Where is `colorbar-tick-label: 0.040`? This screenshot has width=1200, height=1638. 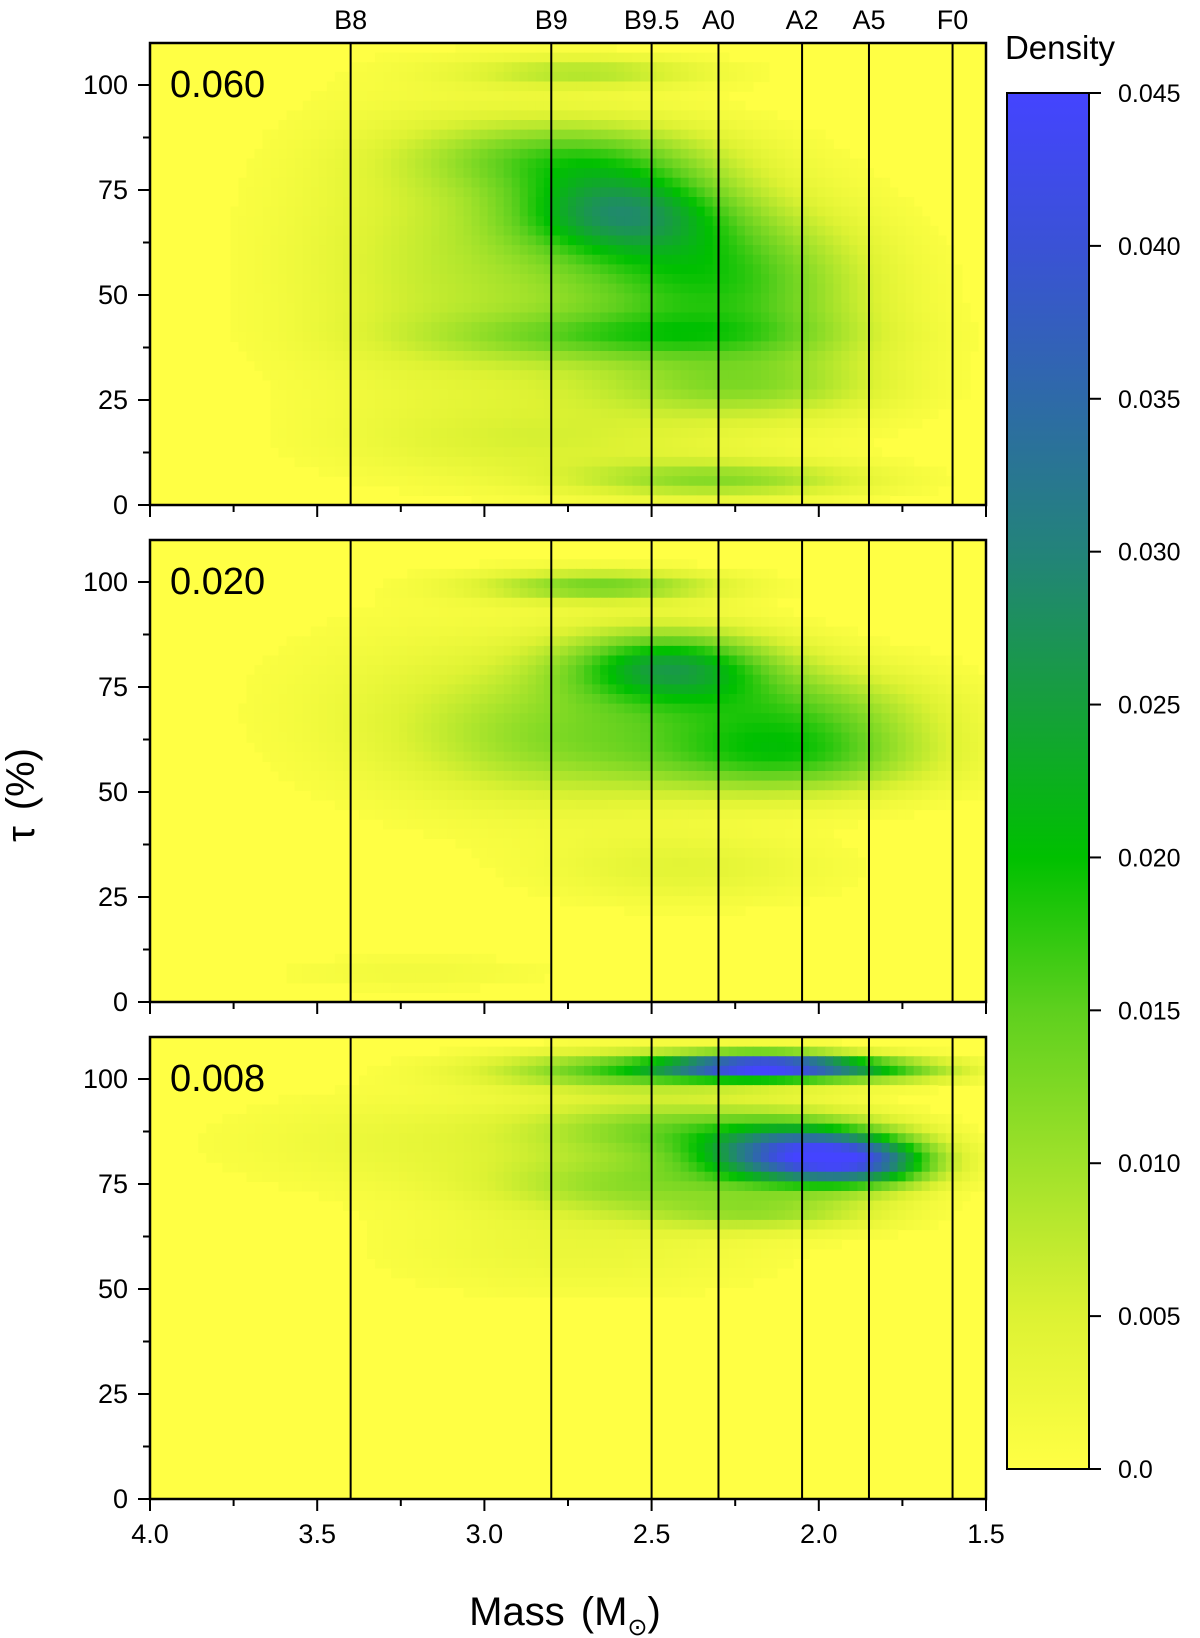
colorbar-tick-label: 0.040 is located at coordinates (1149, 247).